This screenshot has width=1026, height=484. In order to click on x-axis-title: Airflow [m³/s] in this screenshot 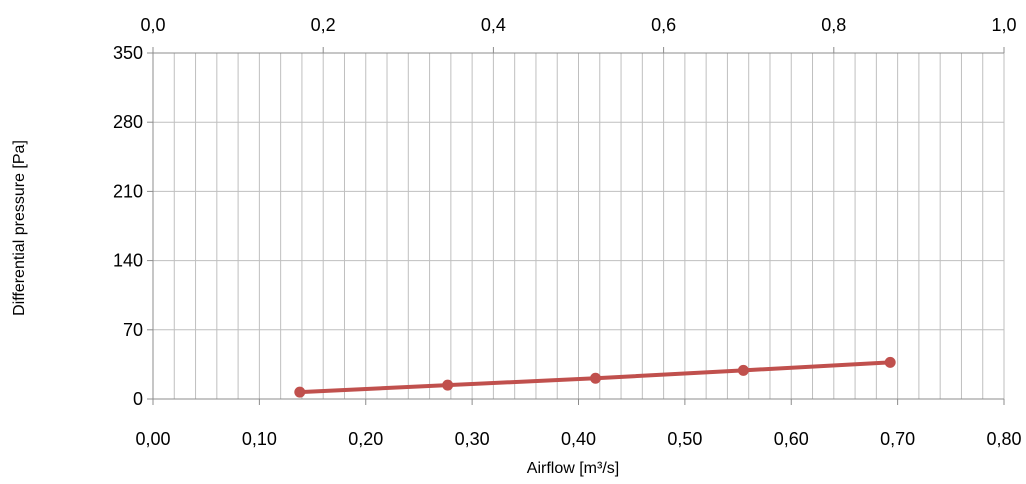, I will do `click(573, 468)`.